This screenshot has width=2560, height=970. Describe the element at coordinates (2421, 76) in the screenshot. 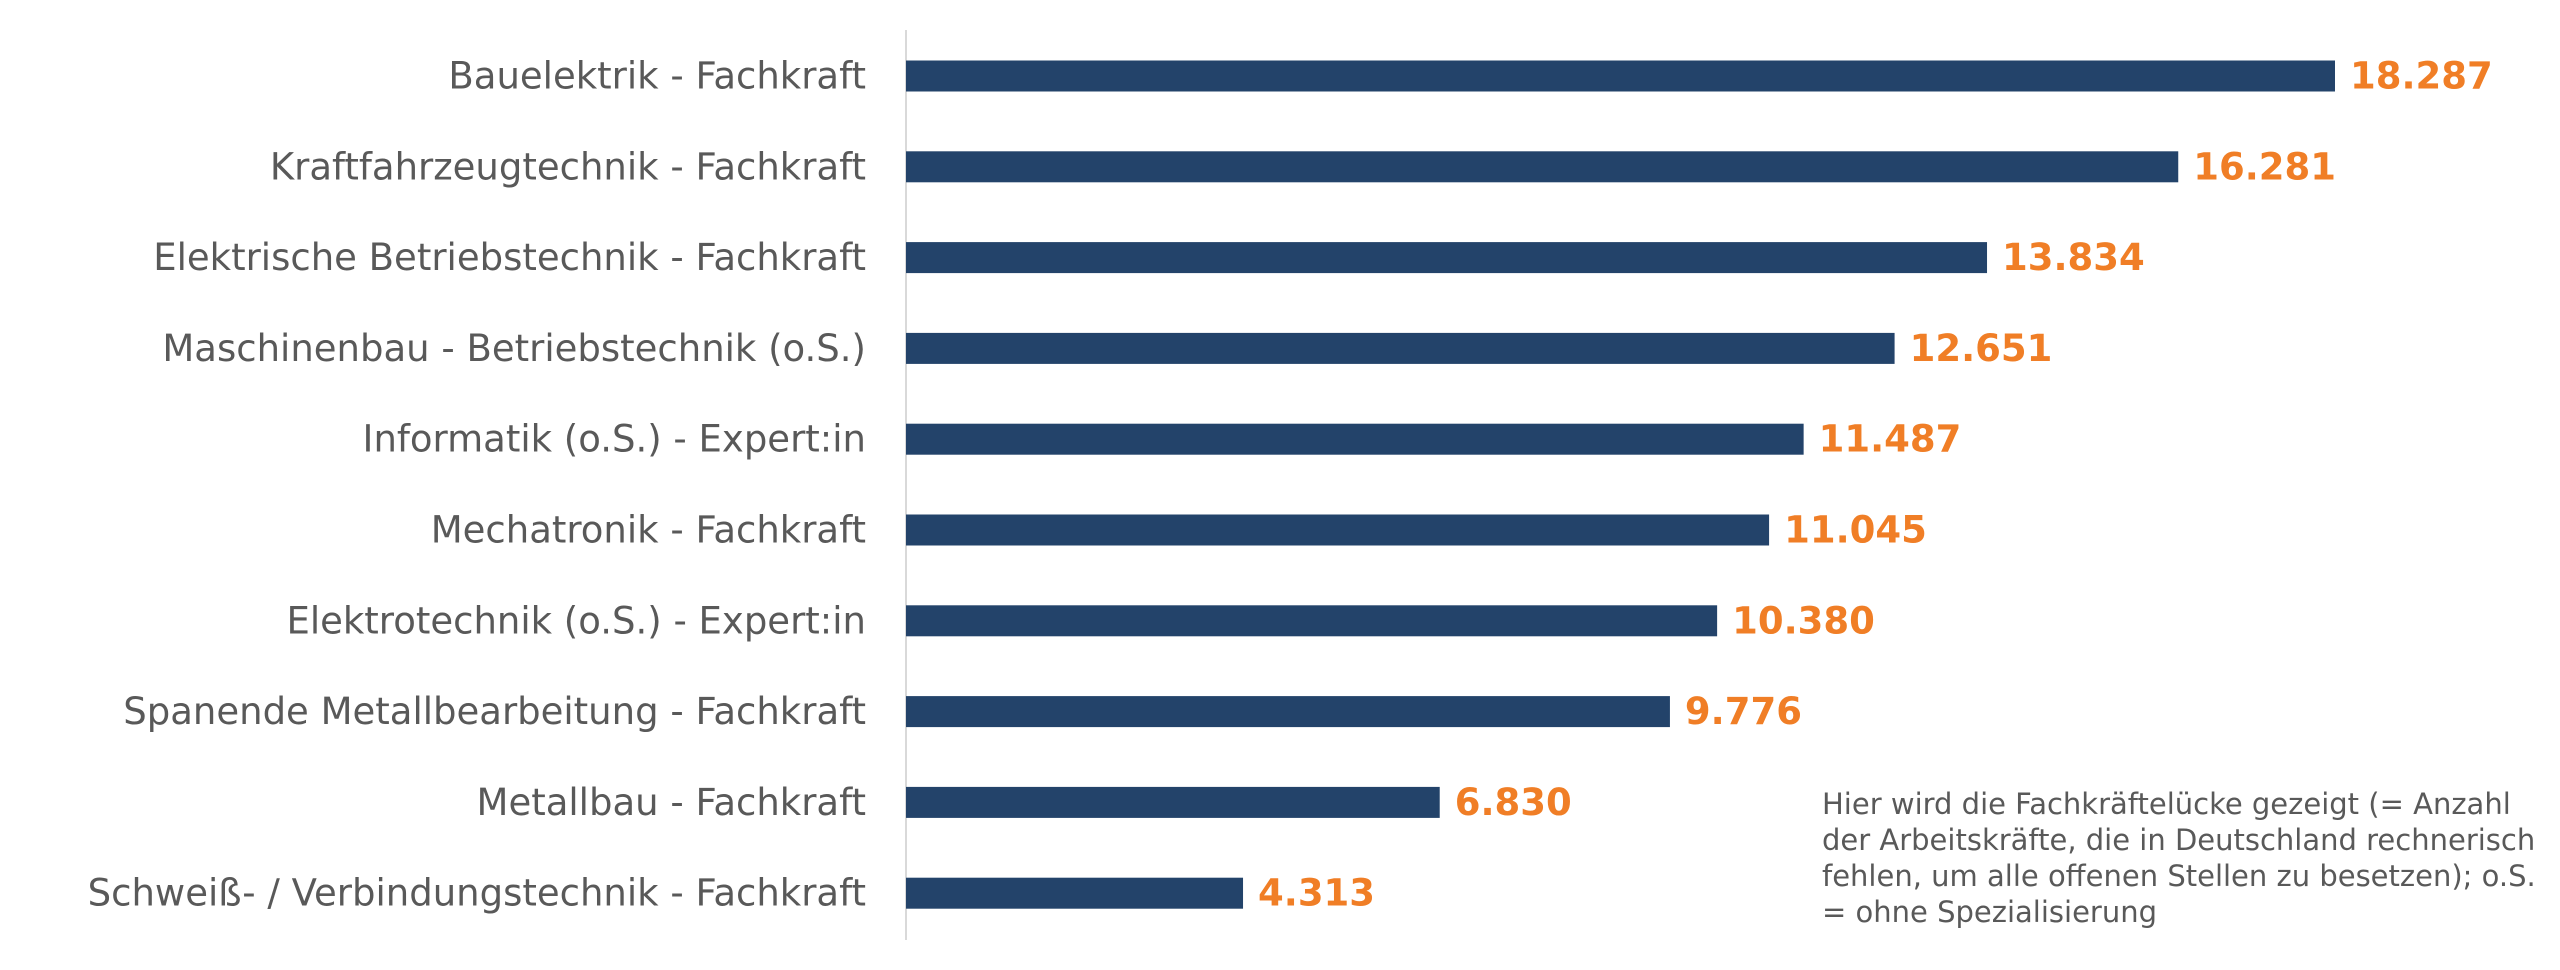

I see `value-label-1: 18.287` at that location.